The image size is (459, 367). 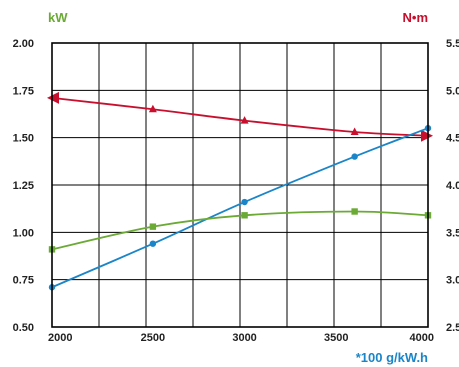 What do you see at coordinates (23, 186) in the screenshot?
I see `left-tick-label: 1.25` at bounding box center [23, 186].